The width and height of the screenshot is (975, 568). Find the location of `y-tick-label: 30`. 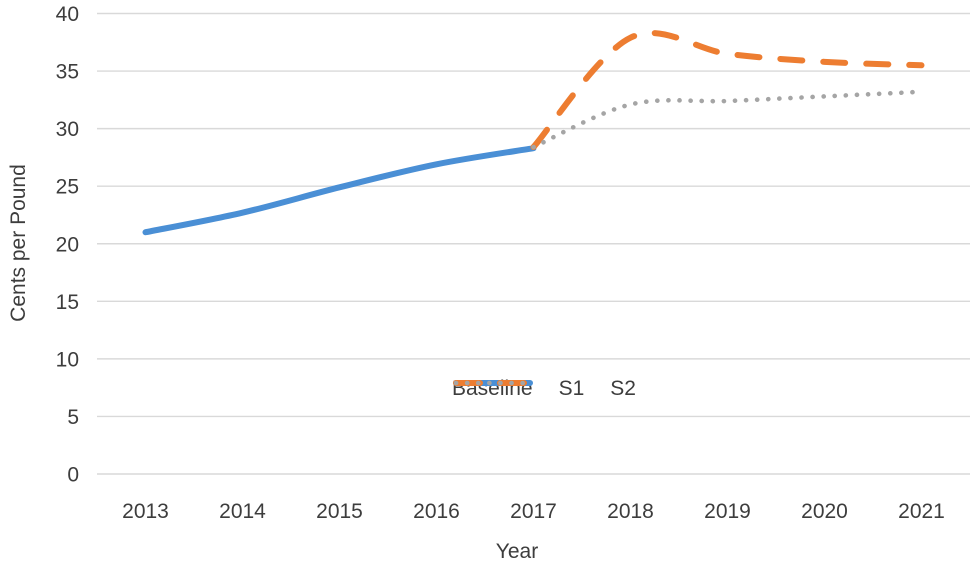

y-tick-label: 30 is located at coordinates (67, 129).